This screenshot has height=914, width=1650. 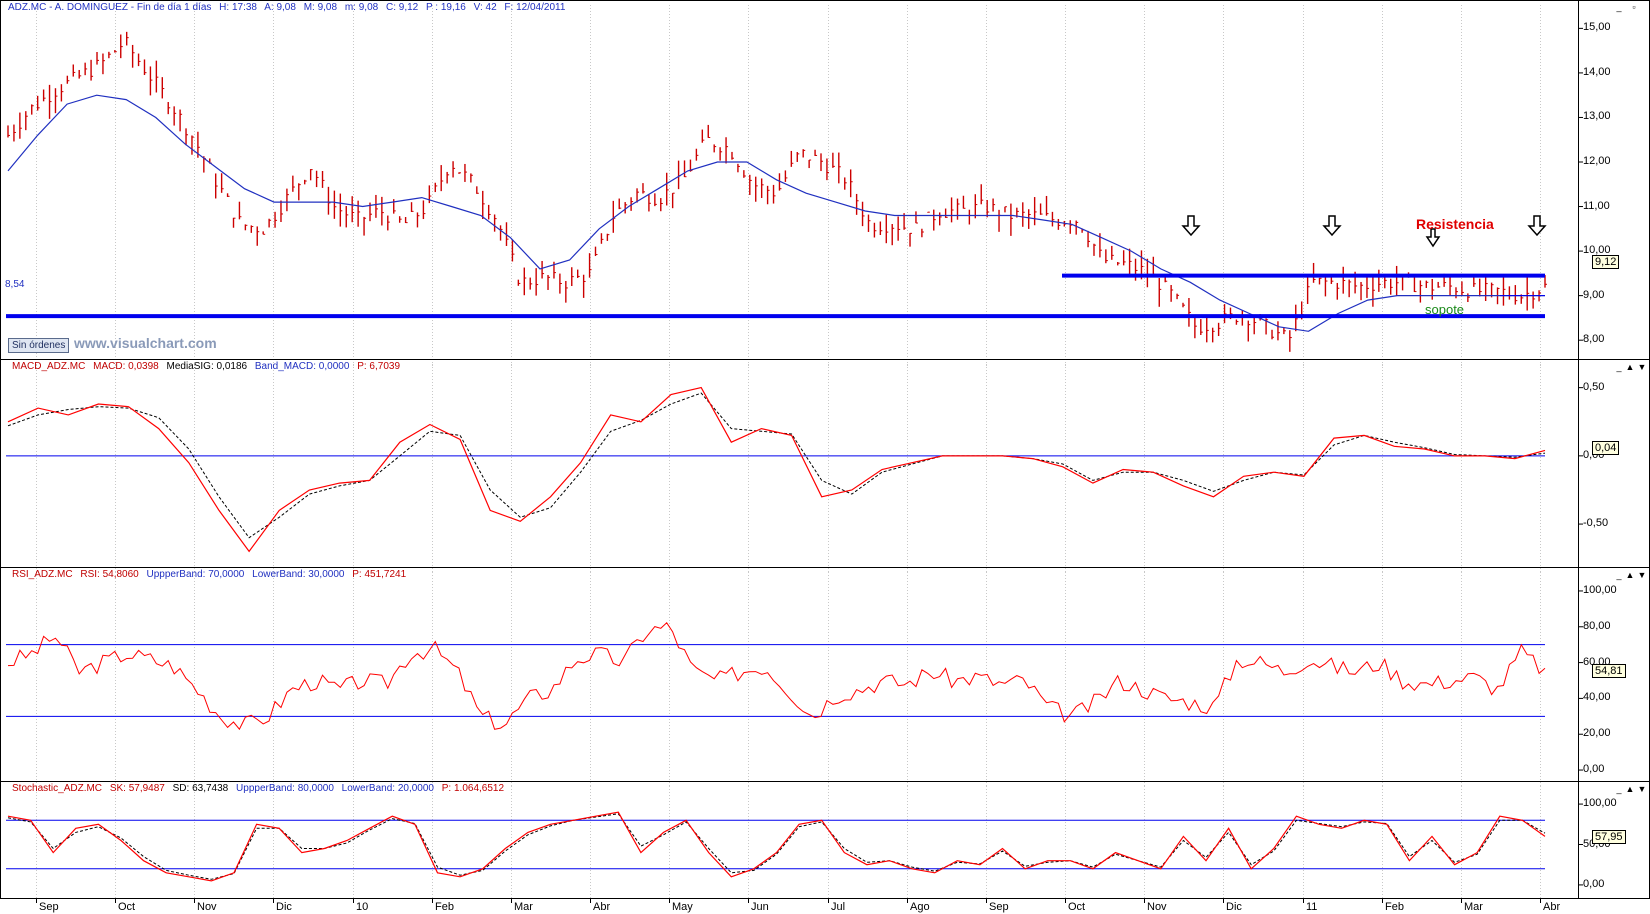 I want to click on y-axis-tick-label: 40,00, so click(x=1597, y=697).